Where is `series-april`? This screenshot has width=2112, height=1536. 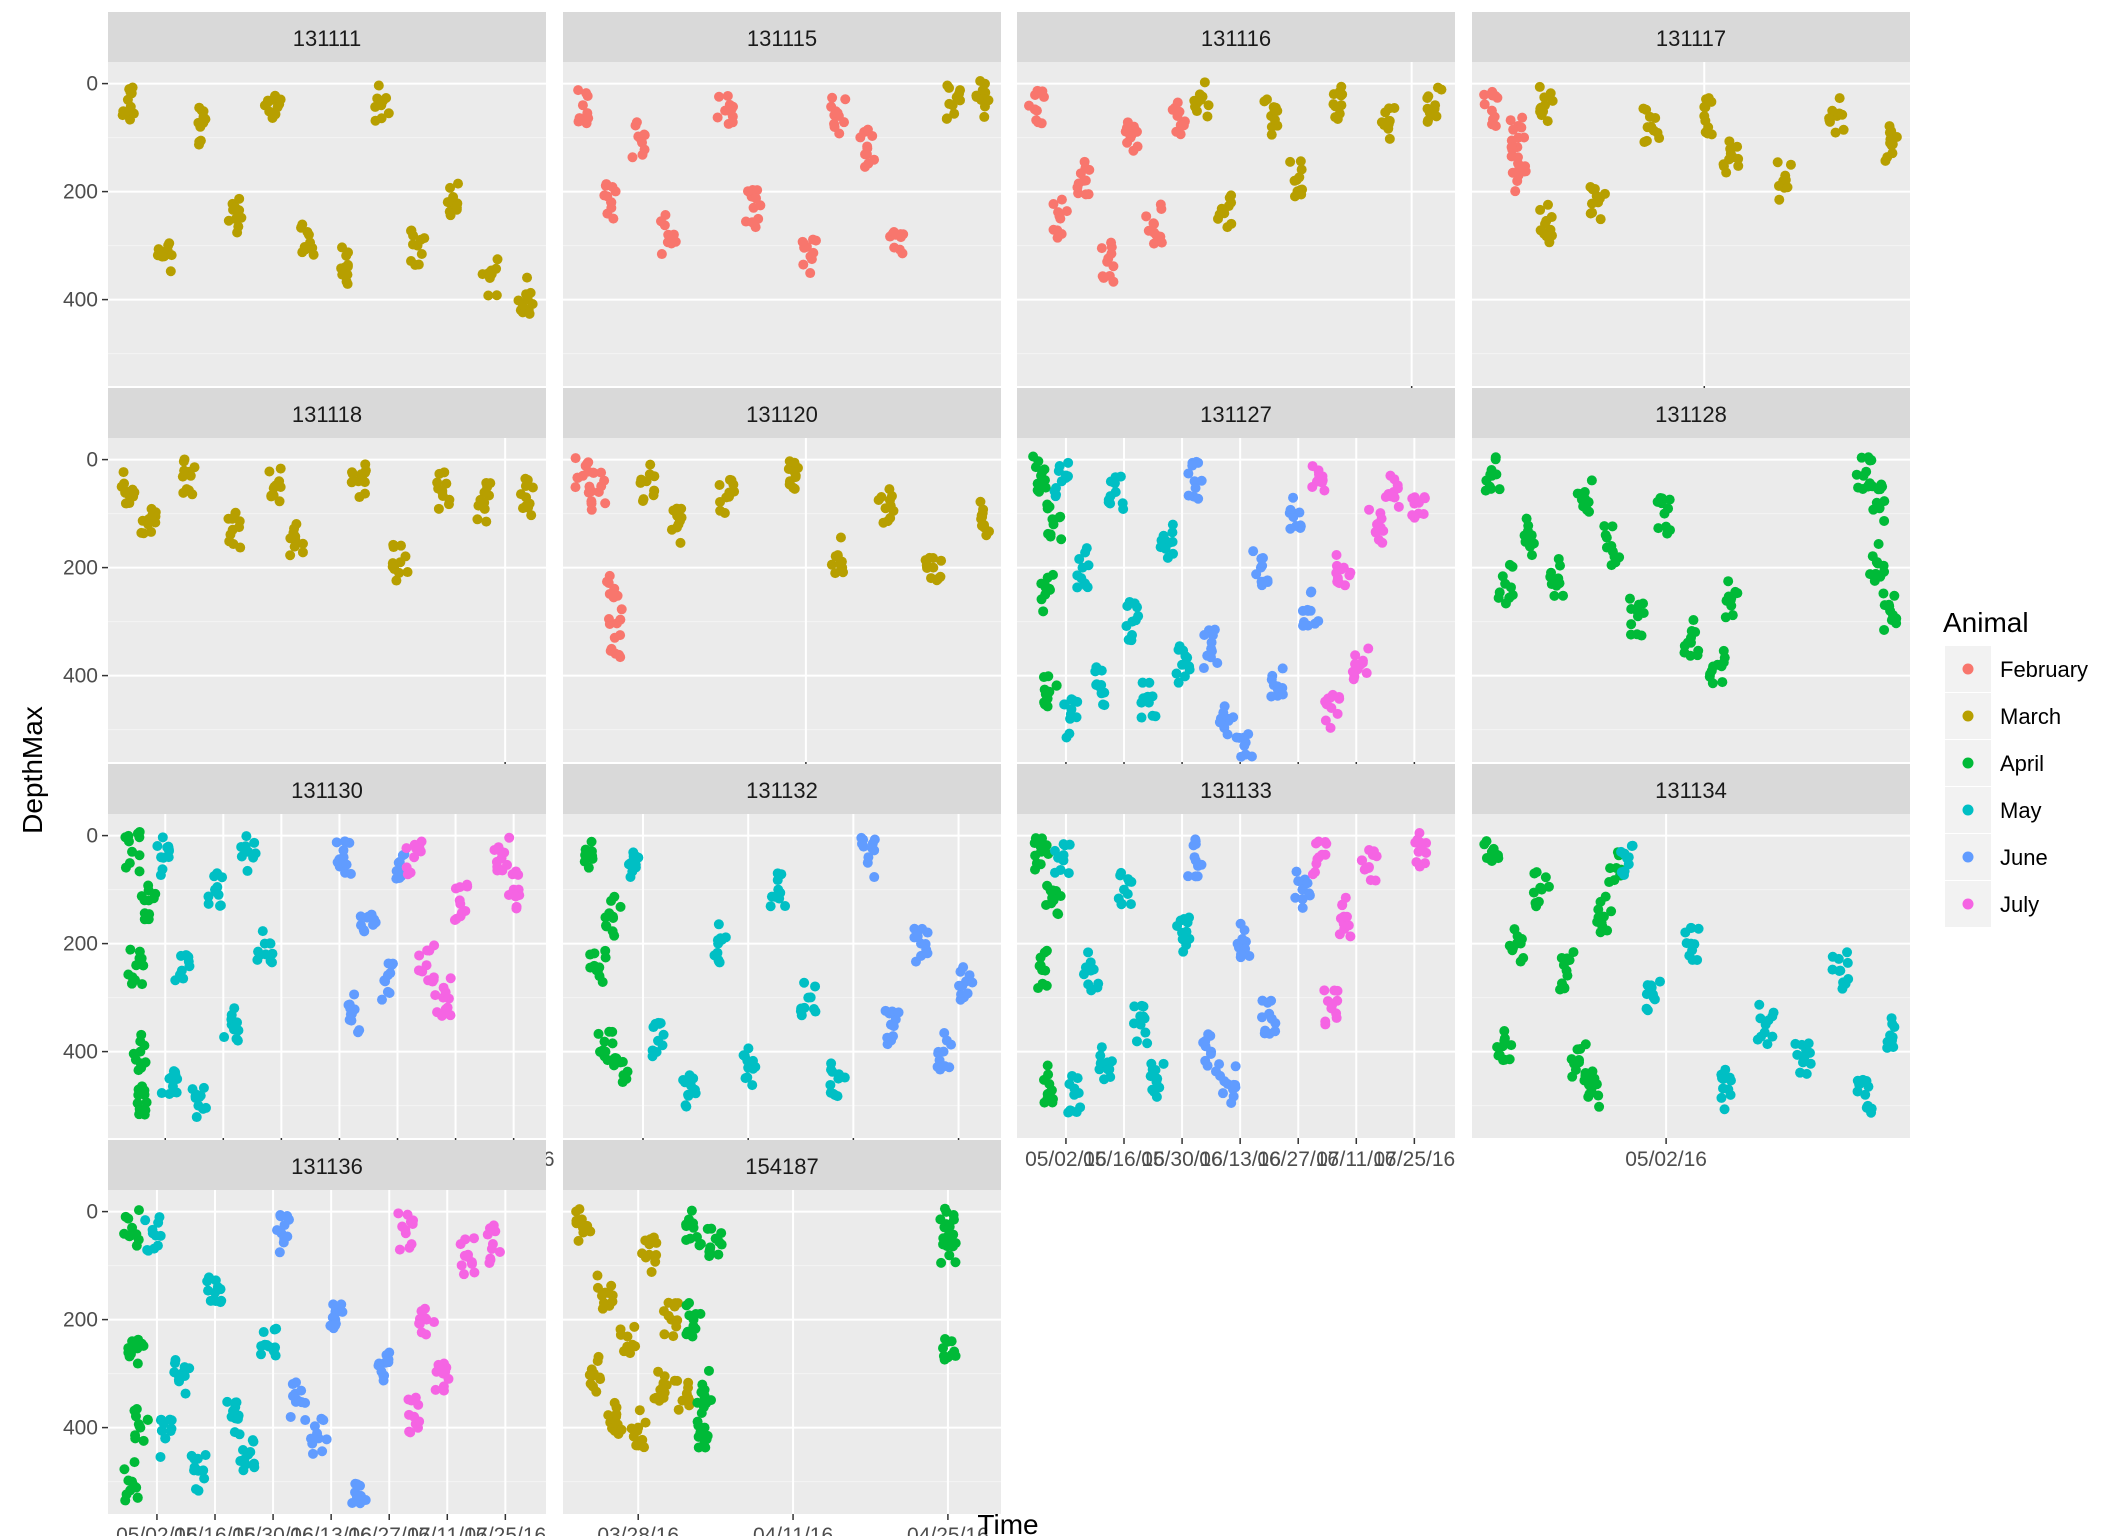
series-april is located at coordinates (136, 1355).